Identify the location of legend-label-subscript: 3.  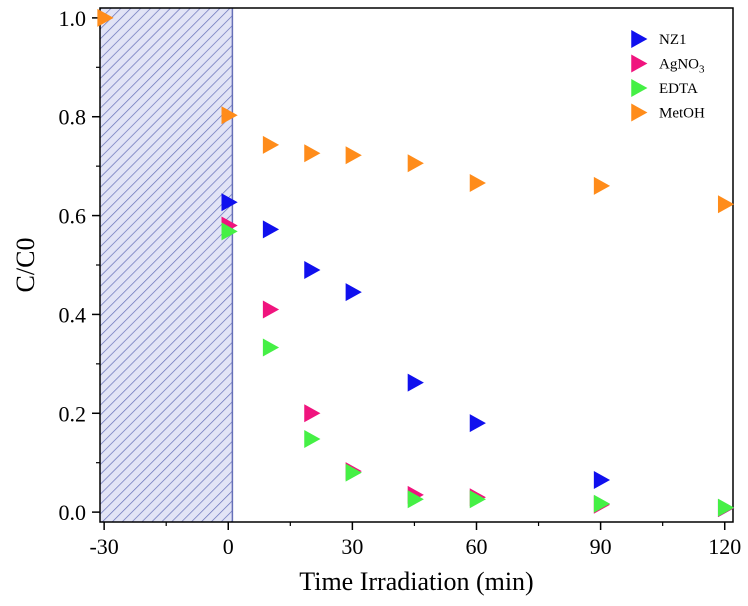
(702, 70).